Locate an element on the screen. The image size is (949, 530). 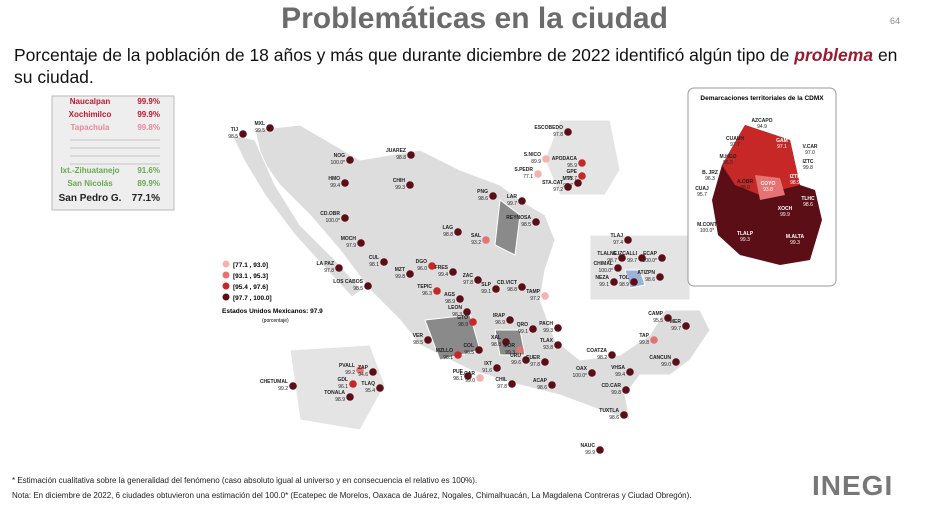
city-name: TLAX is located at coordinates (547, 341).